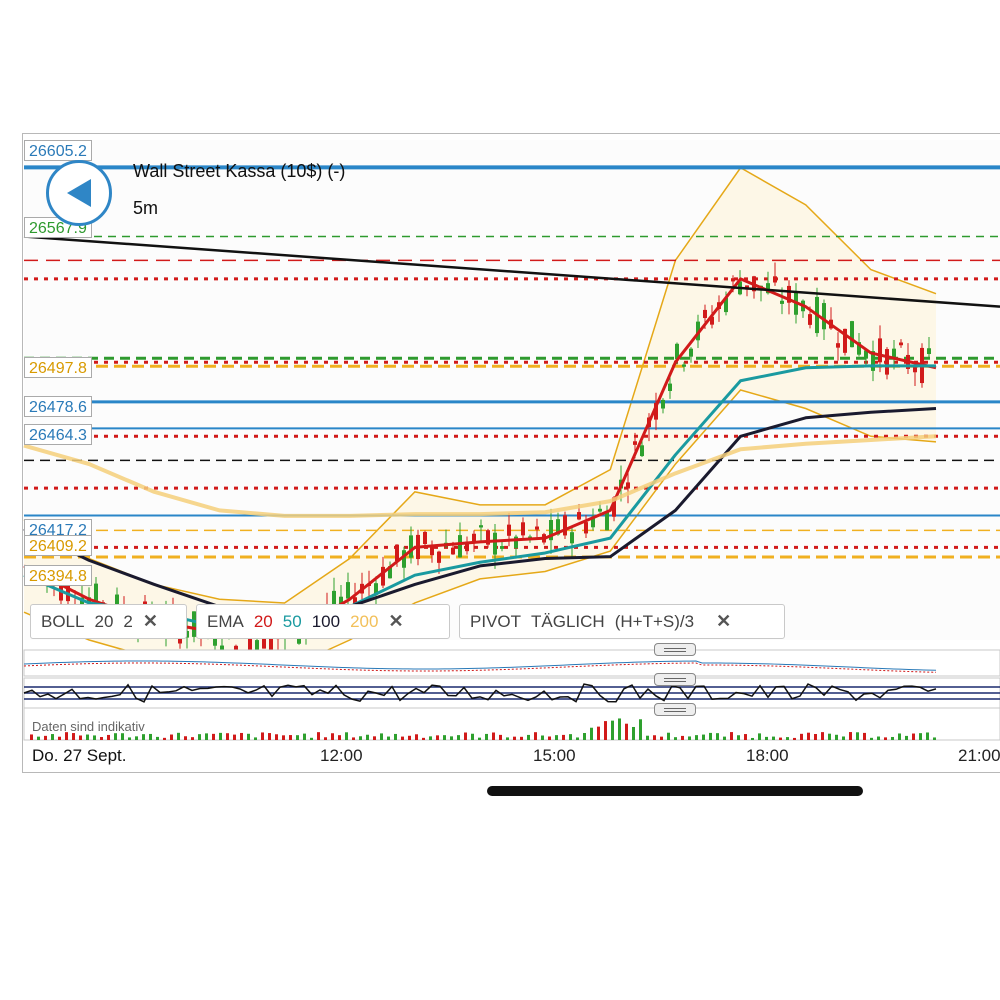 The height and width of the screenshot is (1000, 1000). I want to click on ema-period-50: 50, so click(292, 621).